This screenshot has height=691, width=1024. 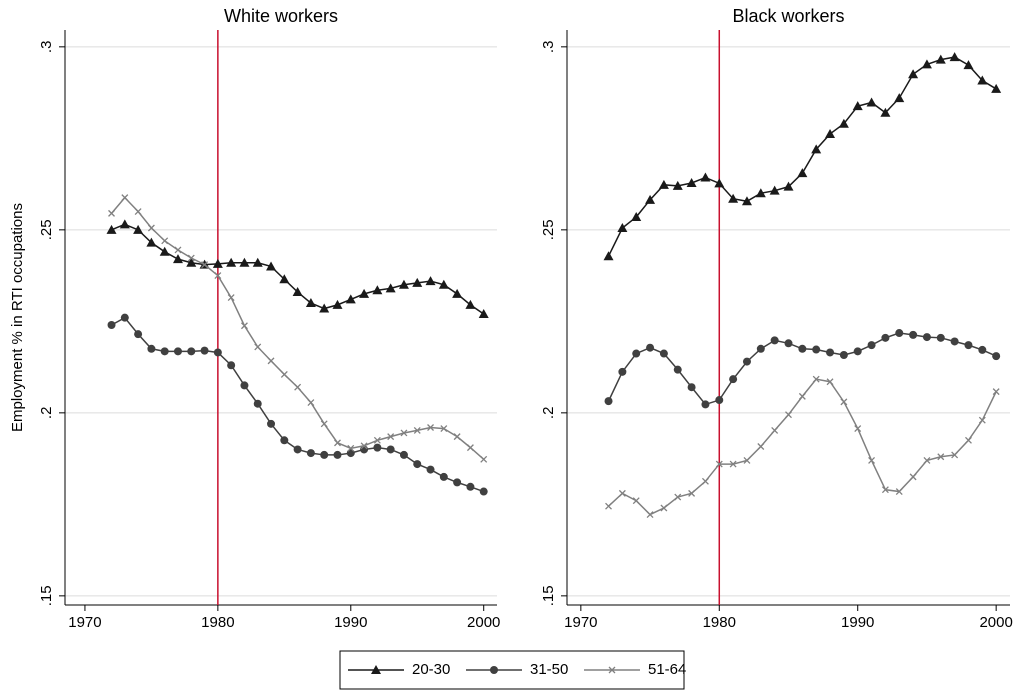 What do you see at coordinates (46, 229) in the screenshot?
I see `y-tick-label: .25` at bounding box center [46, 229].